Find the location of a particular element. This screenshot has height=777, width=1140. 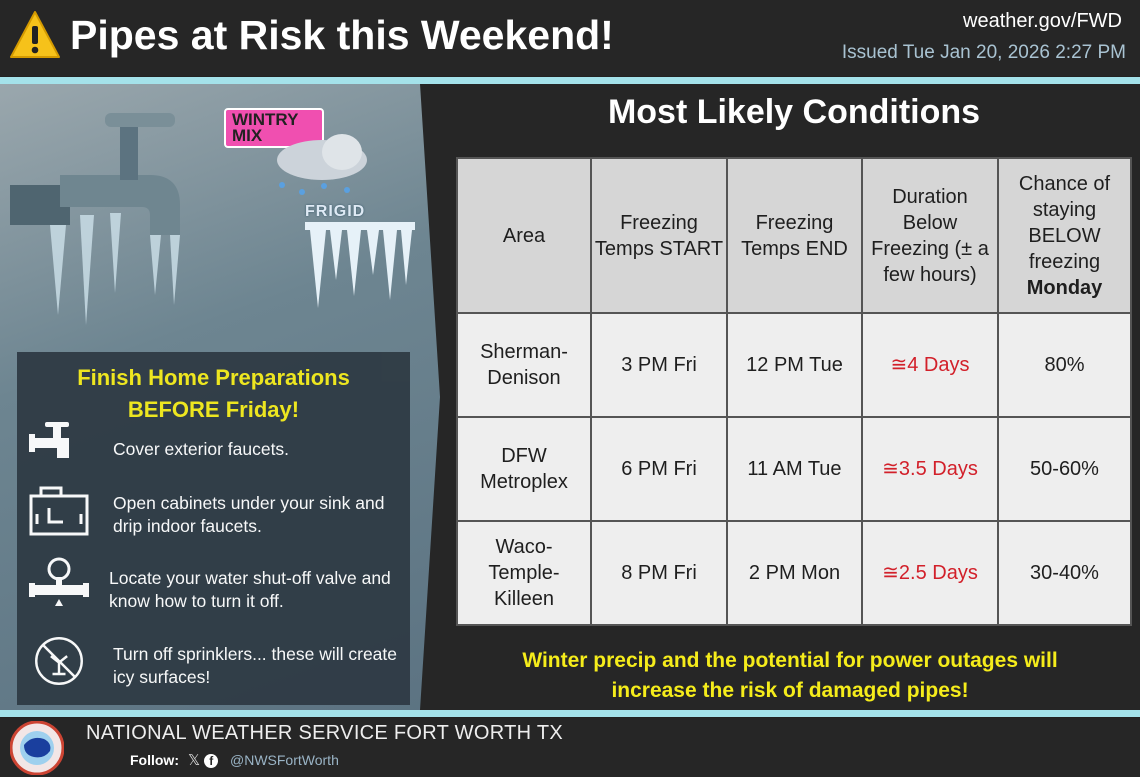

area-cell: DFW Metroplex is located at coordinates (524, 469).